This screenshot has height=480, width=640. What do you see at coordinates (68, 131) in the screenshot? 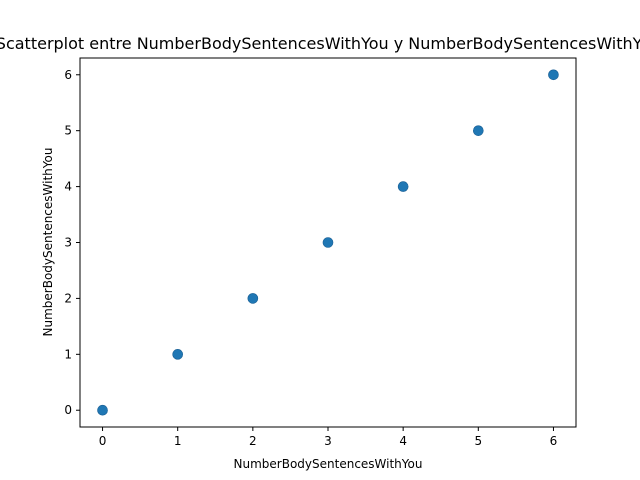
I see `y-tick-label: 5` at bounding box center [68, 131].